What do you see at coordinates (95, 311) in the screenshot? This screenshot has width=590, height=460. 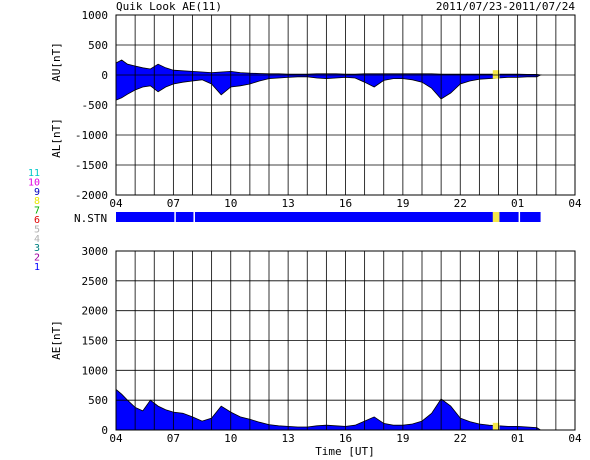 I see `y-tick-label: 2000` at bounding box center [95, 311].